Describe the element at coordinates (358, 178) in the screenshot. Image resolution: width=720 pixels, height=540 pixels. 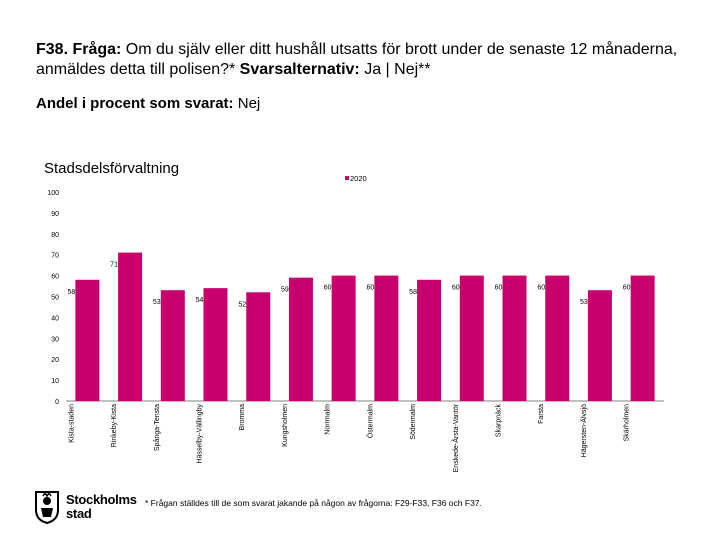
I see `legend-label: 2020` at that location.